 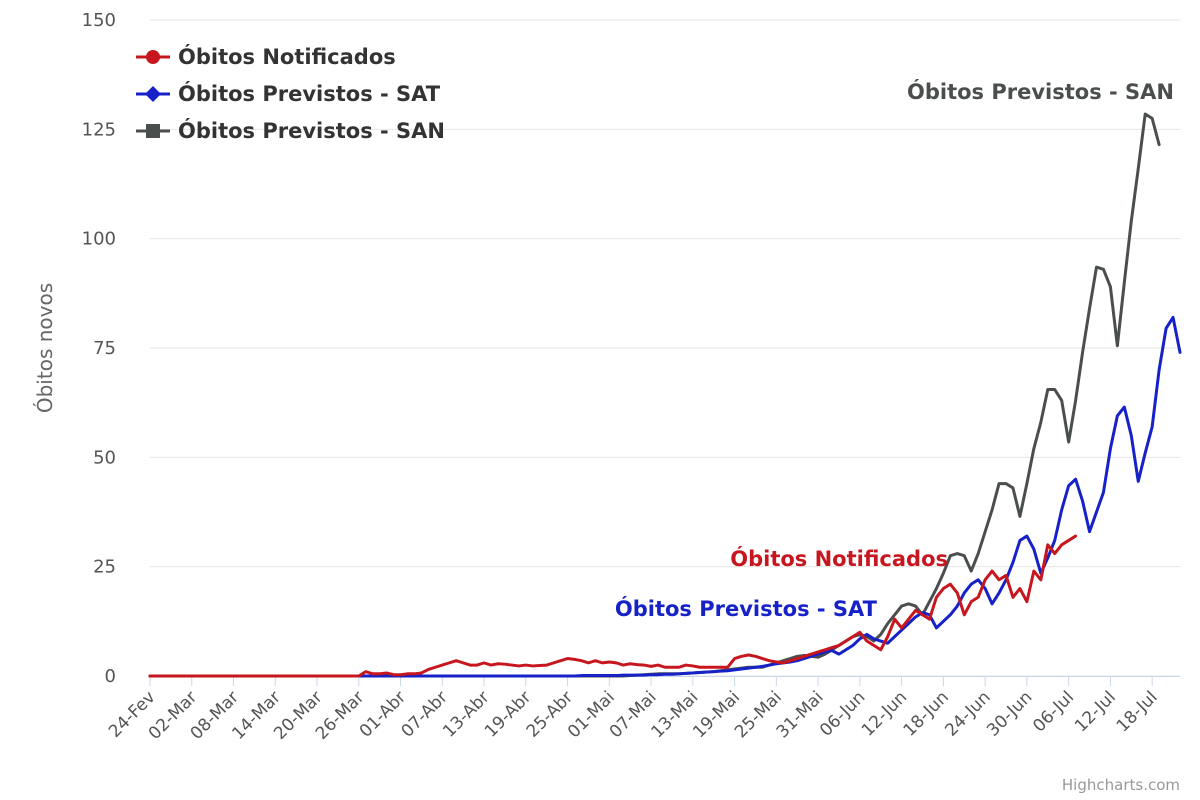 I want to click on x-tick-label: 19-Abr, so click(x=508, y=714).